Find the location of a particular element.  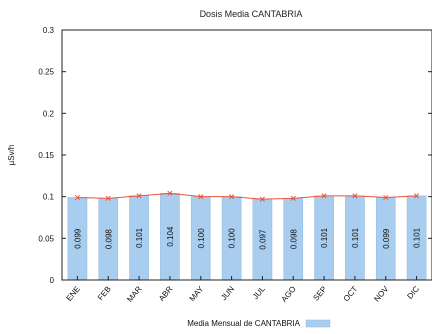

y-tick-label: 0.25 is located at coordinates (46, 72).